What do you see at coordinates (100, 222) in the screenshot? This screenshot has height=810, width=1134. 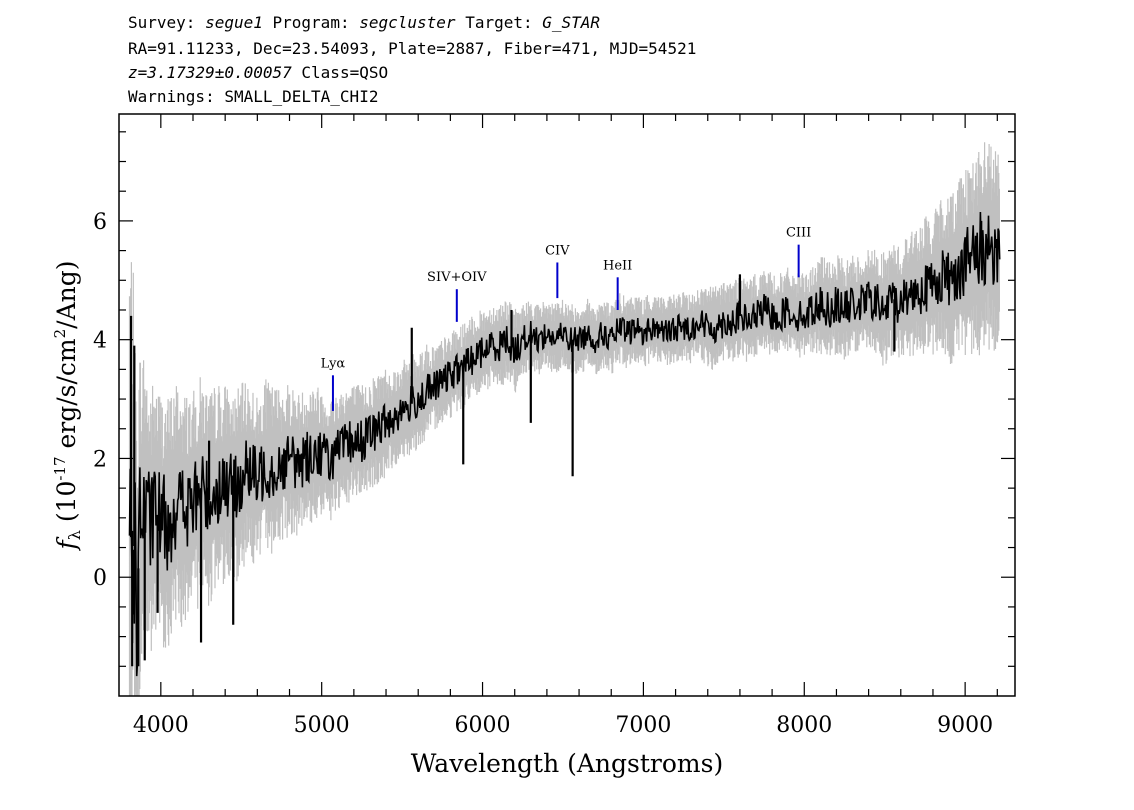 I see `y-tick-label: 6` at bounding box center [100, 222].